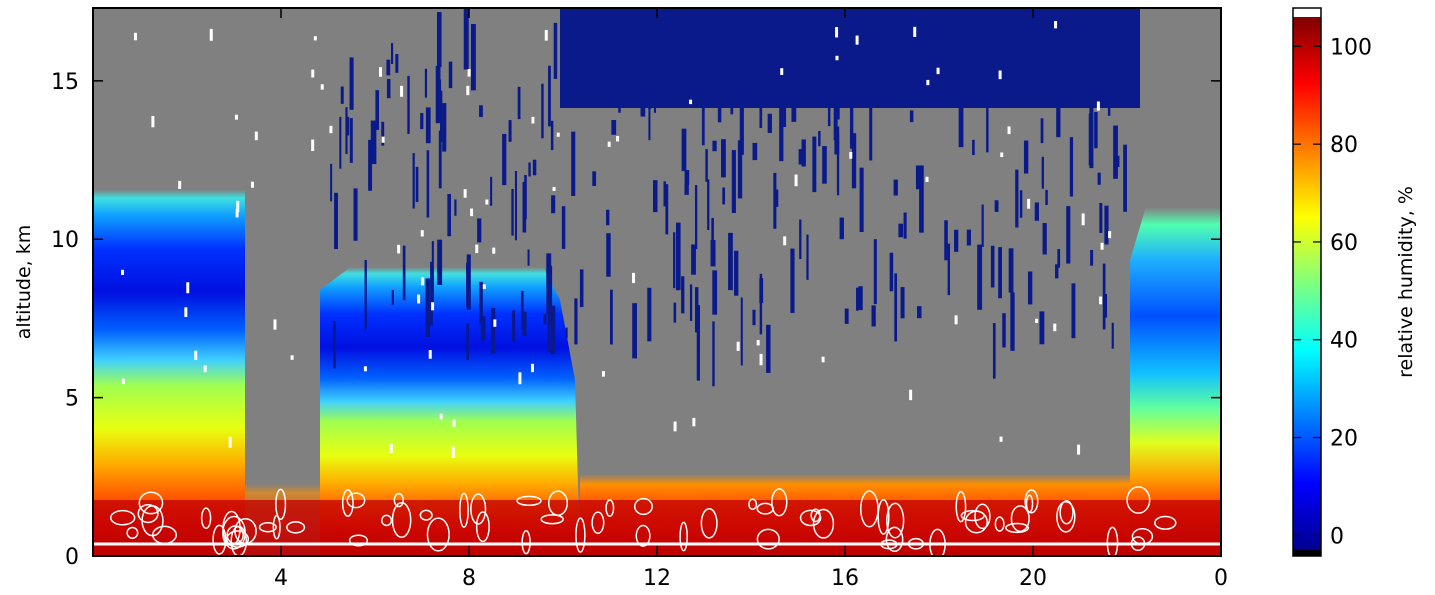 Image resolution: width=1435 pixels, height=595 pixels. I want to click on colorbar-tick-label: 40, so click(1344, 341).